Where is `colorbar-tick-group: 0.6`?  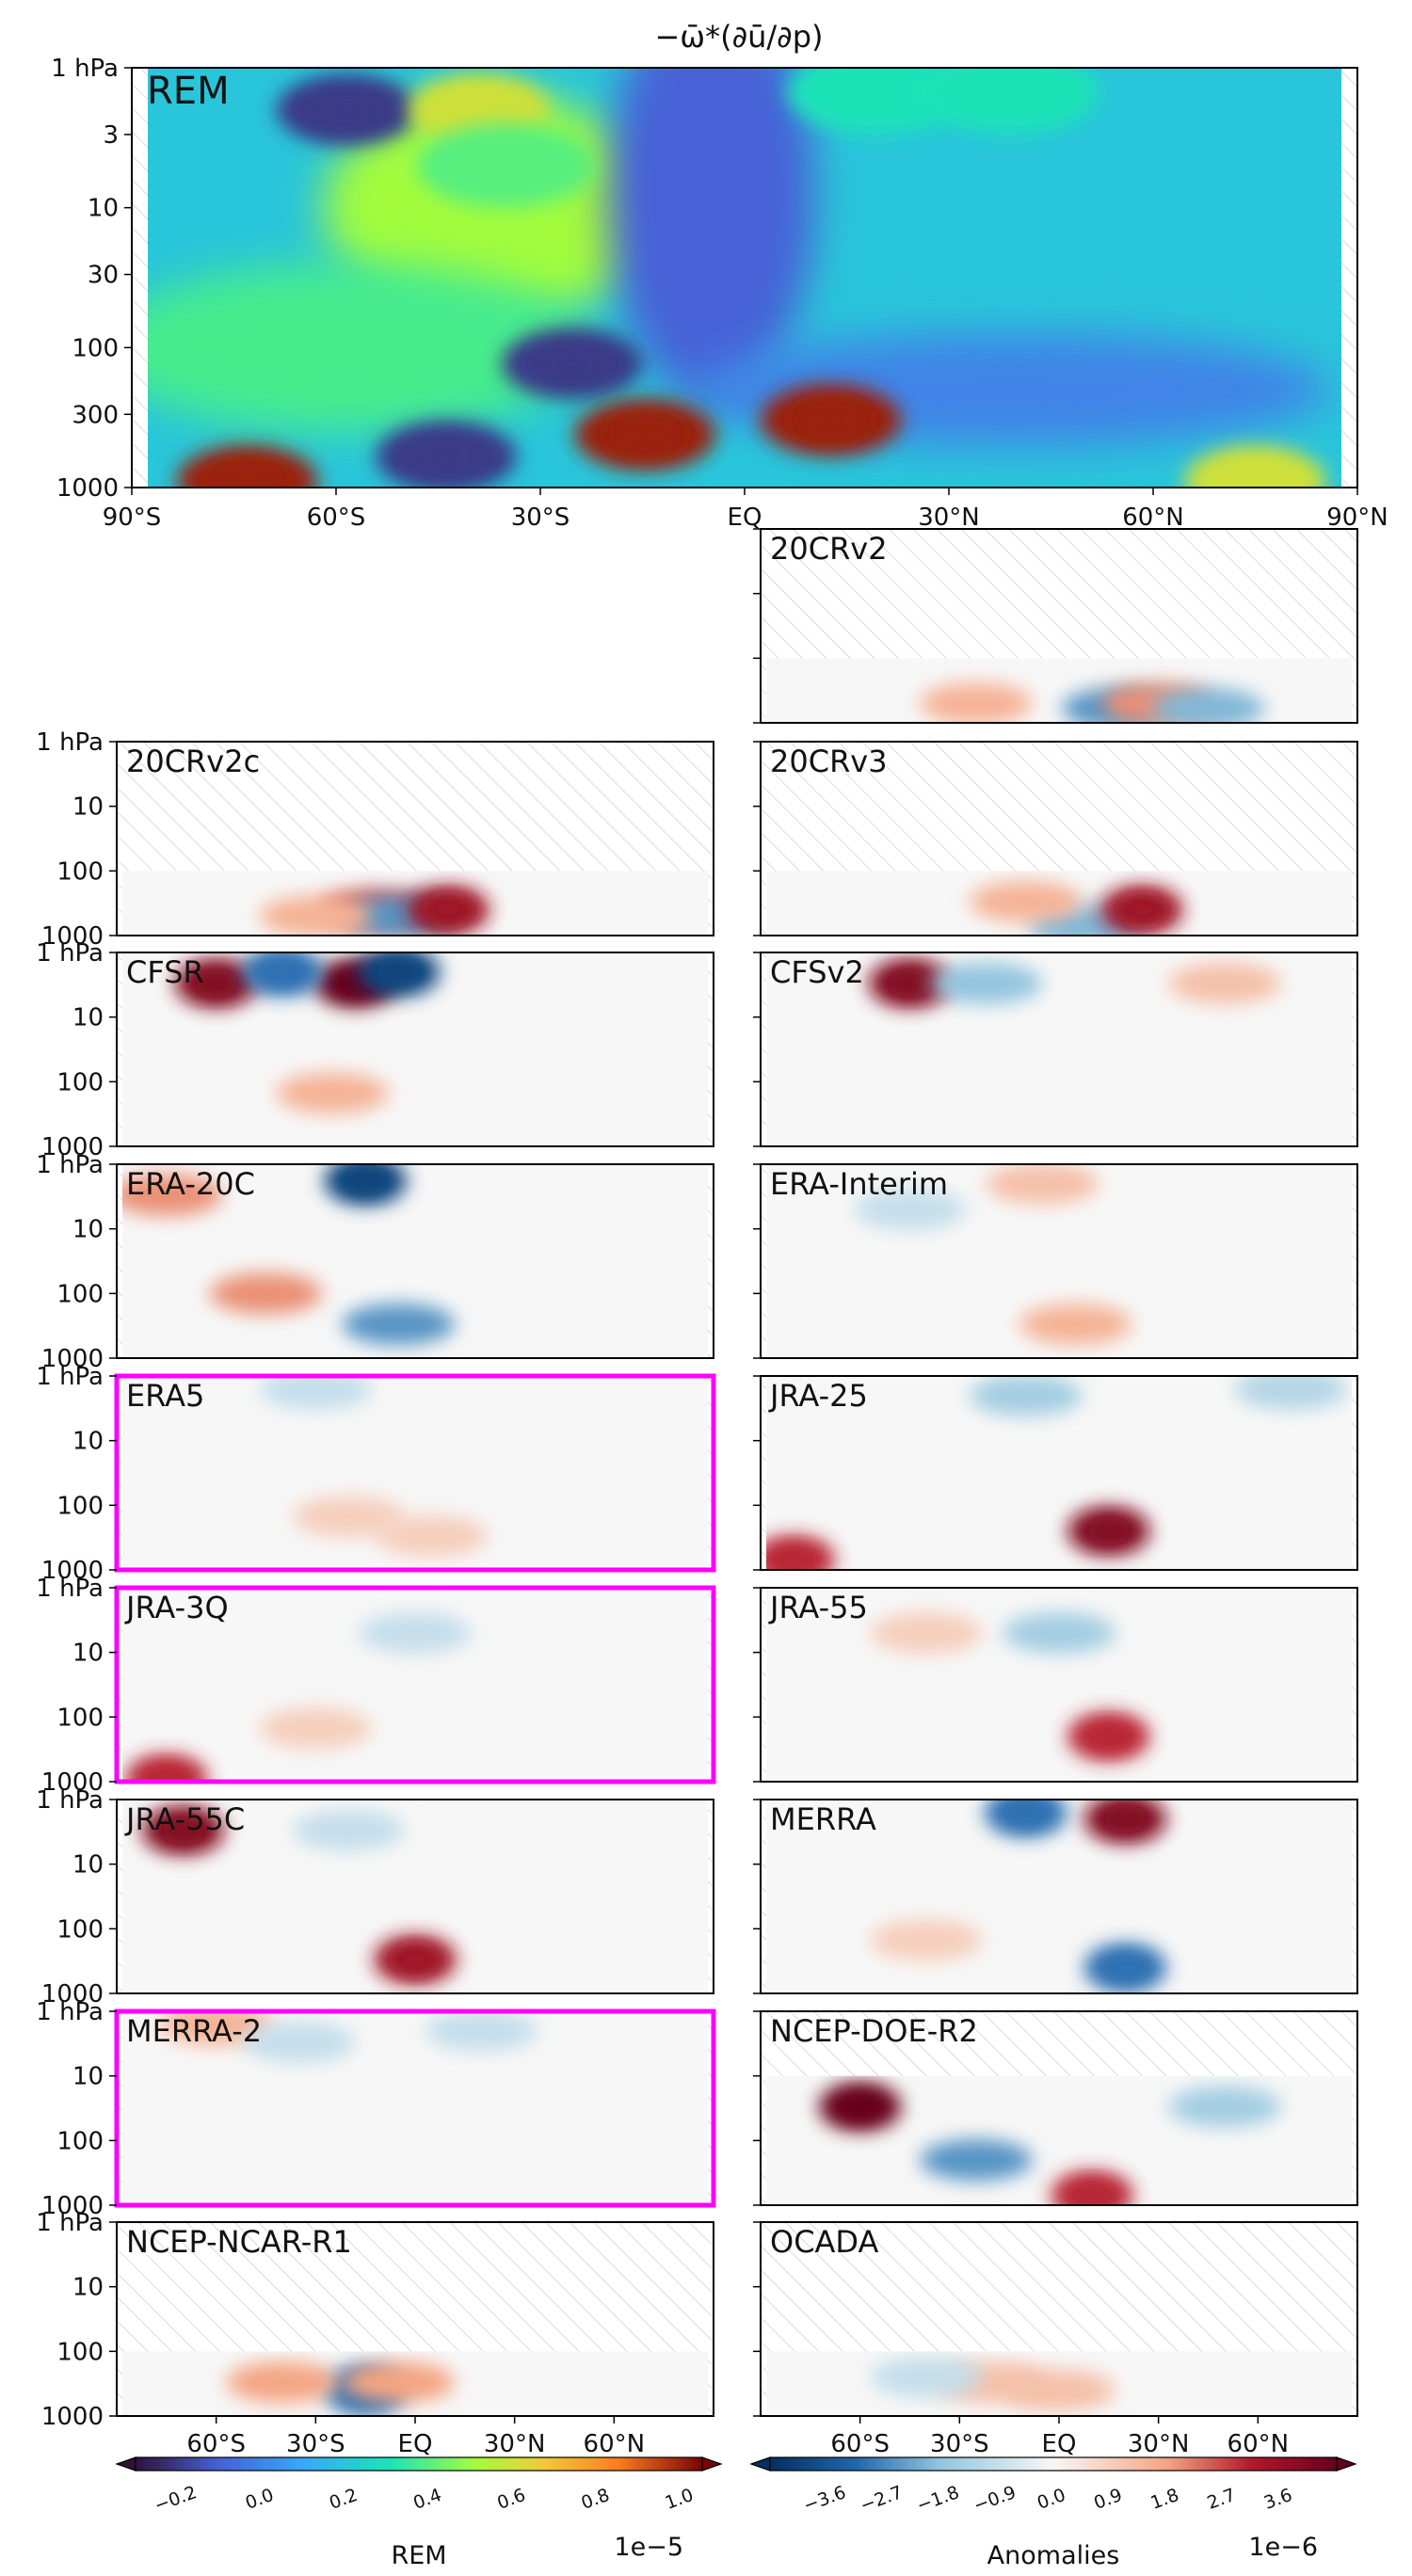 colorbar-tick-group: 0.6 is located at coordinates (511, 2499).